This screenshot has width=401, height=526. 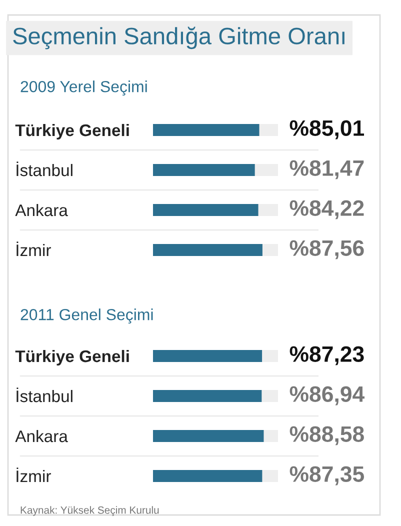 What do you see at coordinates (327, 476) in the screenshot?
I see `data-label: %87,35` at bounding box center [327, 476].